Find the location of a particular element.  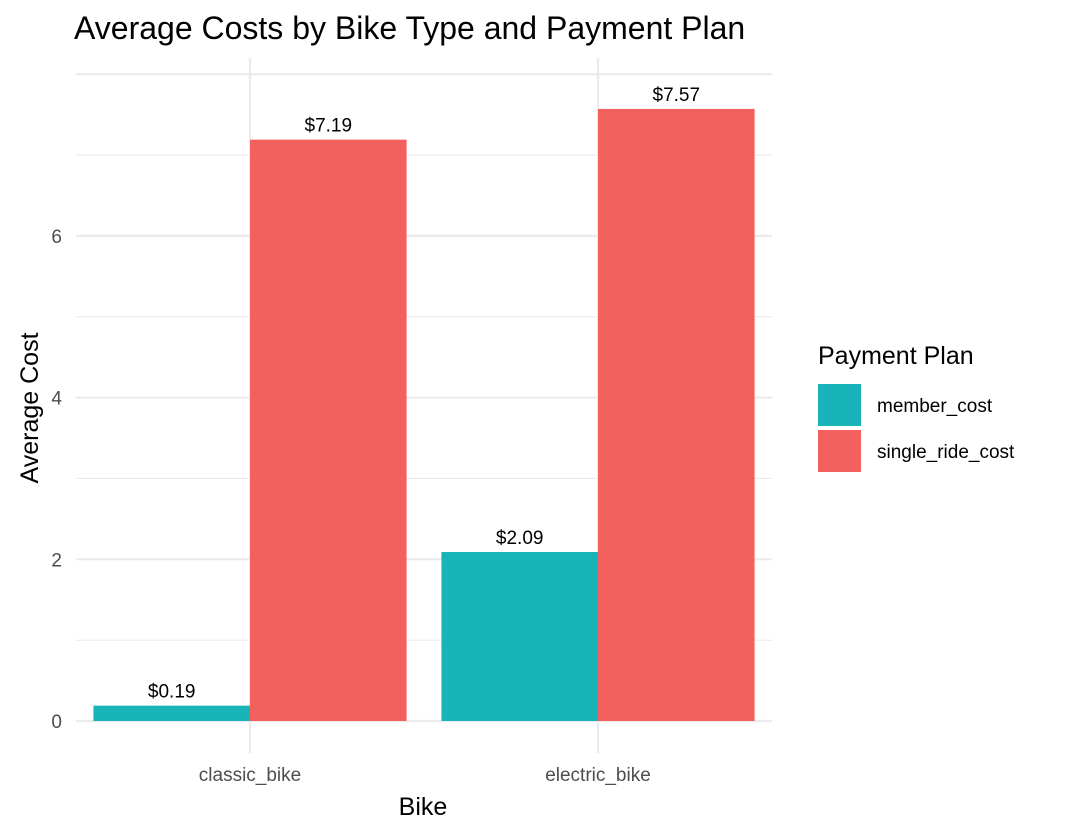

data-label-electric_bike-member_cost: $2.09 is located at coordinates (520, 538).